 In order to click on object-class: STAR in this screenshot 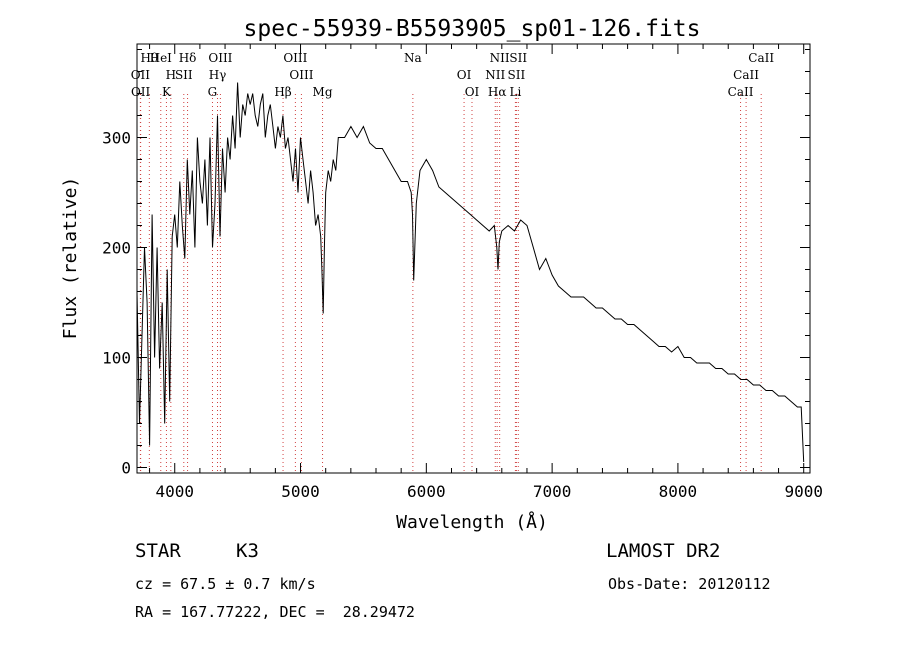, I will do `click(158, 551)`.